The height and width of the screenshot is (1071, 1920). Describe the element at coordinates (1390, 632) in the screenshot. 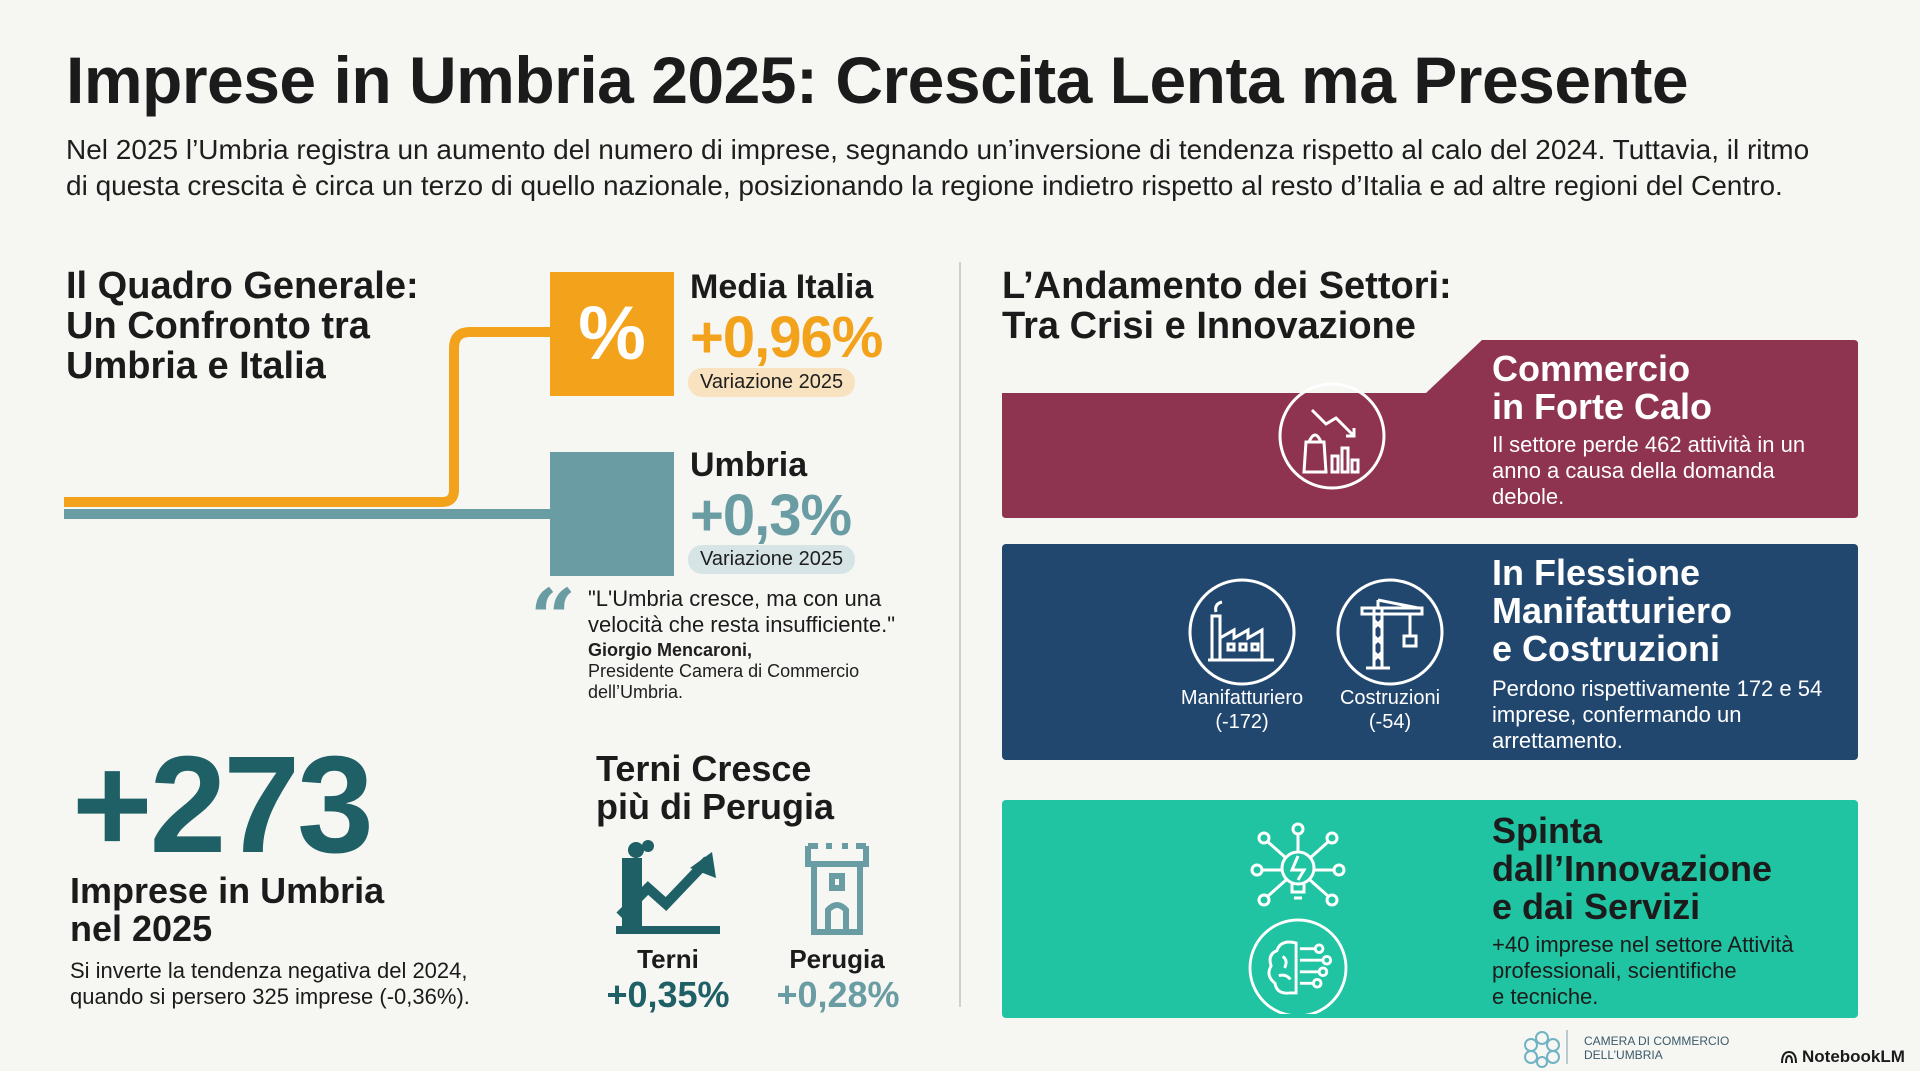

I see `crane-icon` at that location.